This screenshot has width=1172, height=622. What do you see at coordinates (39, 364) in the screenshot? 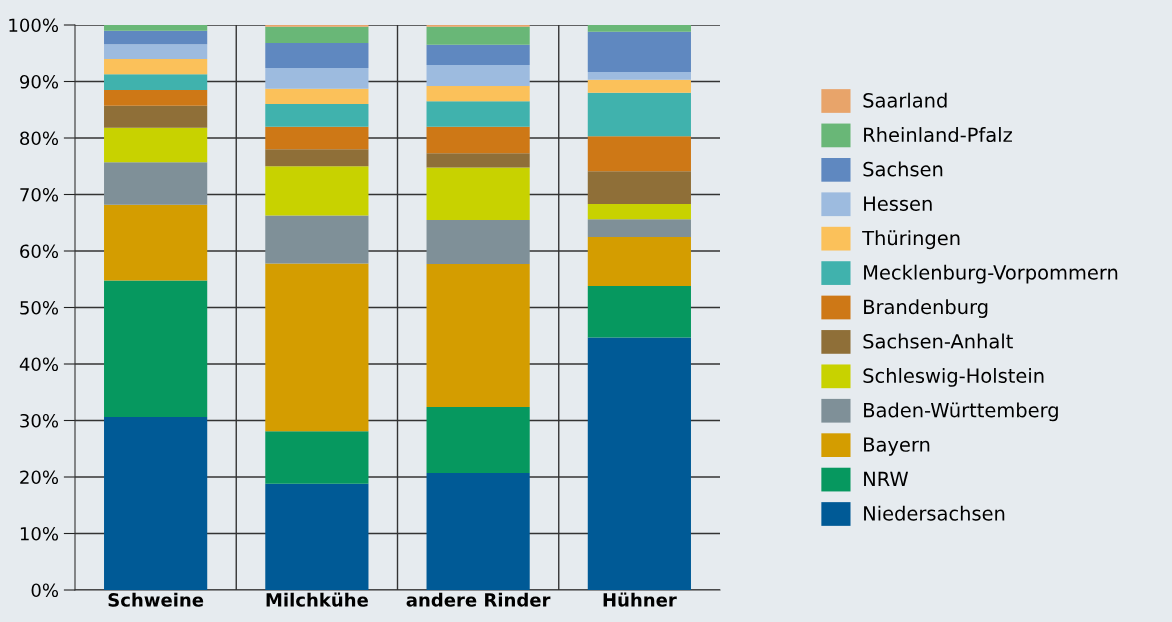
I see `y-tick-label: 40%` at bounding box center [39, 364].